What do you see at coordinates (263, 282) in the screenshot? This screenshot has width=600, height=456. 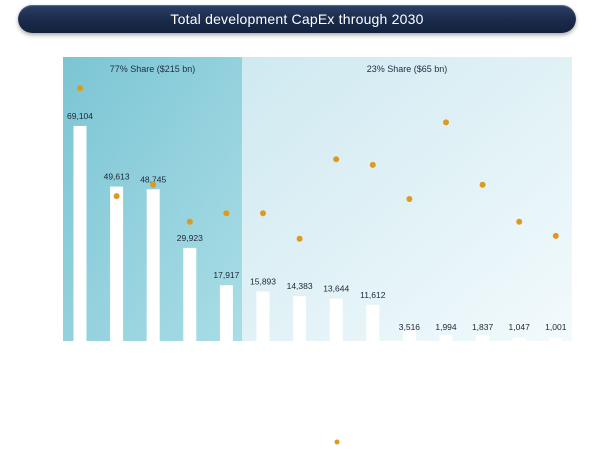 I see `value-label-6: 15,893` at bounding box center [263, 282].